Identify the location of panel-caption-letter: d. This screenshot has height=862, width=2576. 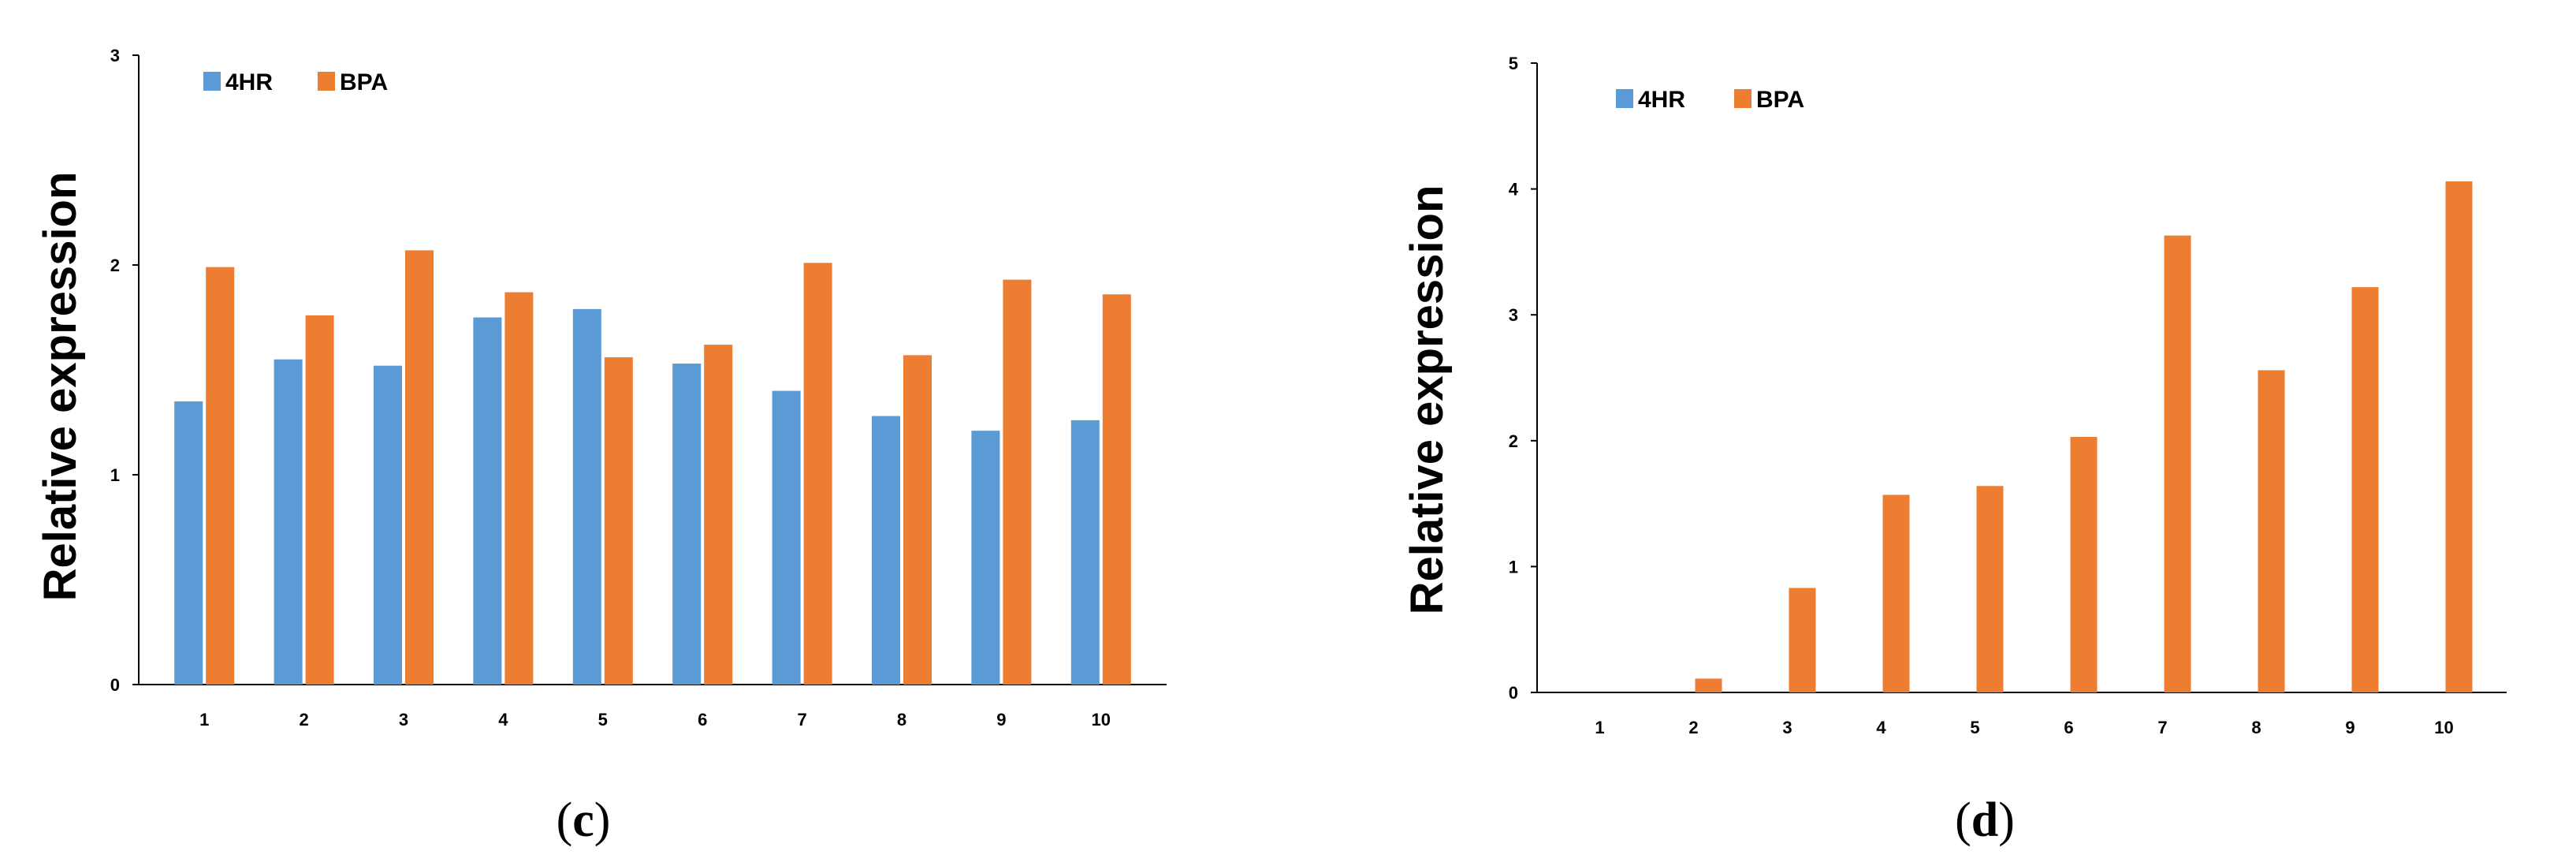
(1984, 820).